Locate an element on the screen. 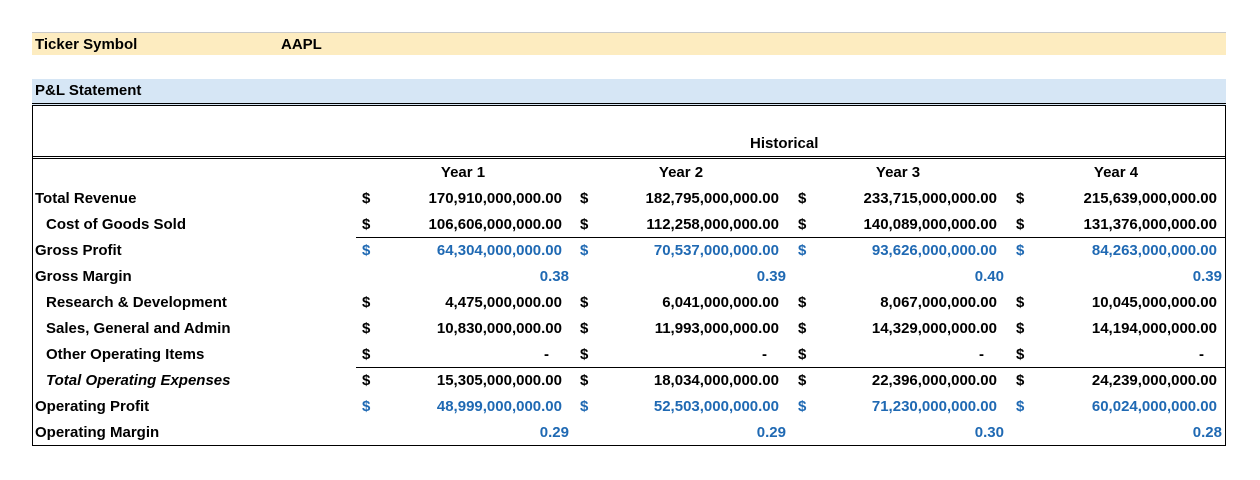 This screenshot has height=480, width=1260. ticker-label: Ticker Symbol is located at coordinates (86, 44).